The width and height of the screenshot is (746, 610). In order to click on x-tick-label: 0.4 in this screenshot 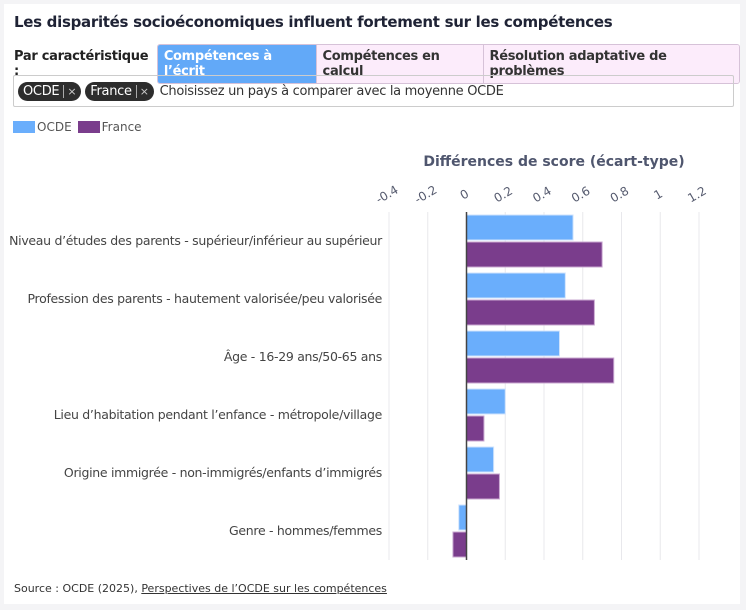, I will do `click(542, 195)`.